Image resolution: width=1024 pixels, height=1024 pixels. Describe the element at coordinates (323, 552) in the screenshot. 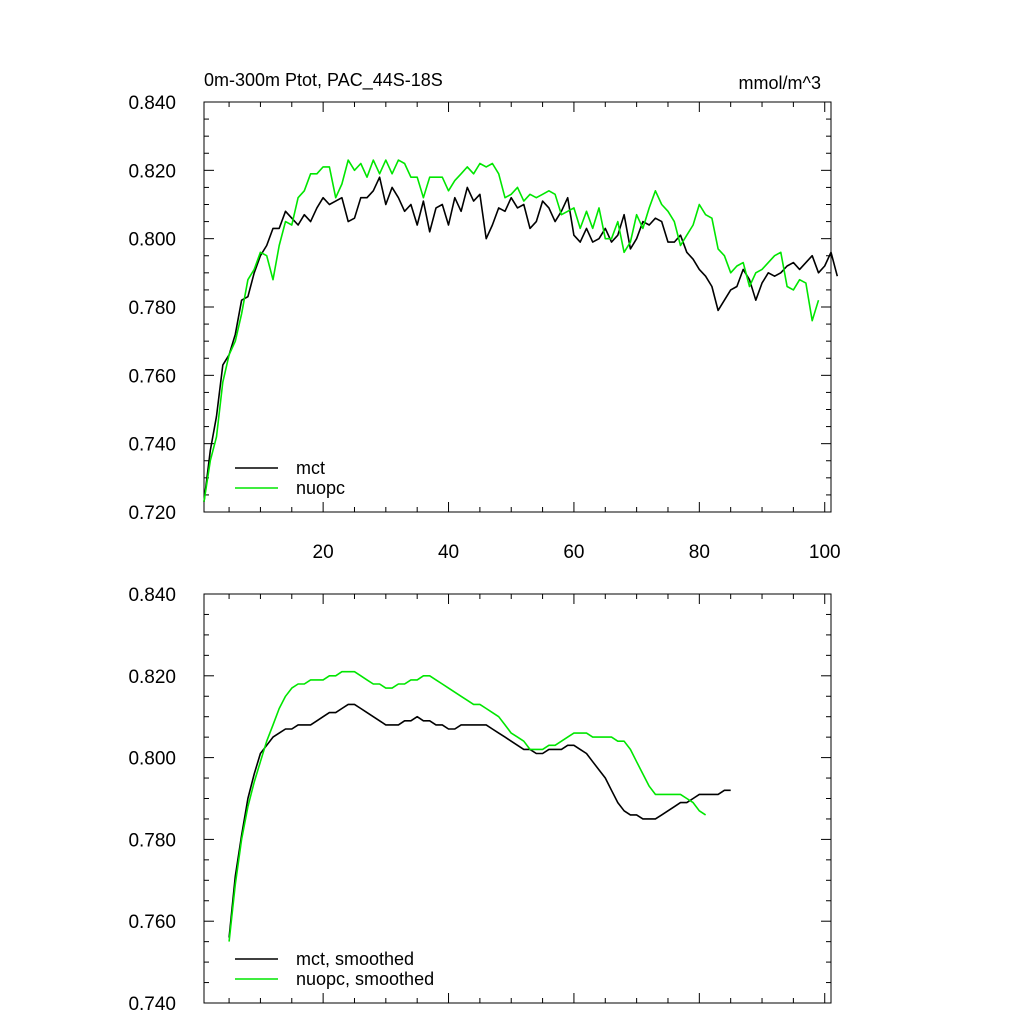

I see `x-tick-label: 20` at that location.